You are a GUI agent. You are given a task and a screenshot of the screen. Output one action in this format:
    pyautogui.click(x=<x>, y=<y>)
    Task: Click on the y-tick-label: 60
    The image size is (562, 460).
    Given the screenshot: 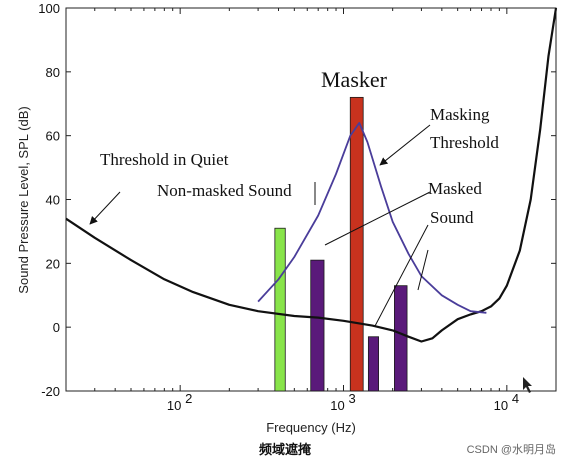 What is the action you would take?
    pyautogui.click(x=53, y=136)
    